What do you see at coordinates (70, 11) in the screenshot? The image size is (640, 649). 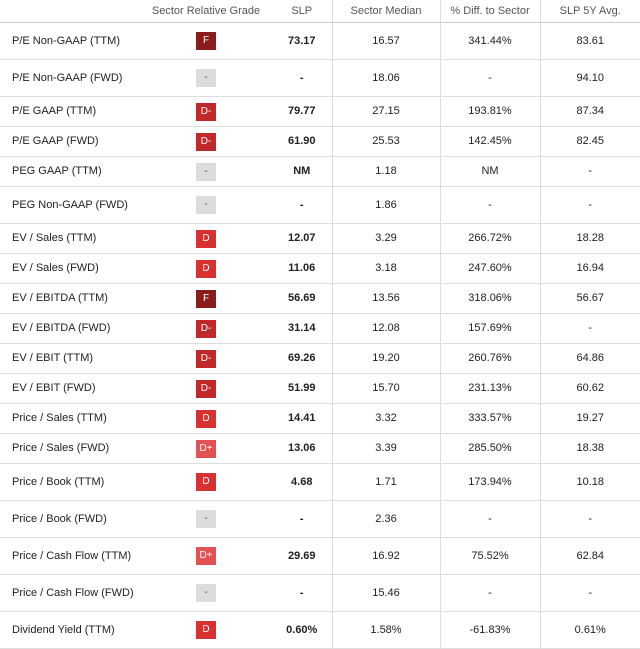 I see `header-cell` at bounding box center [70, 11].